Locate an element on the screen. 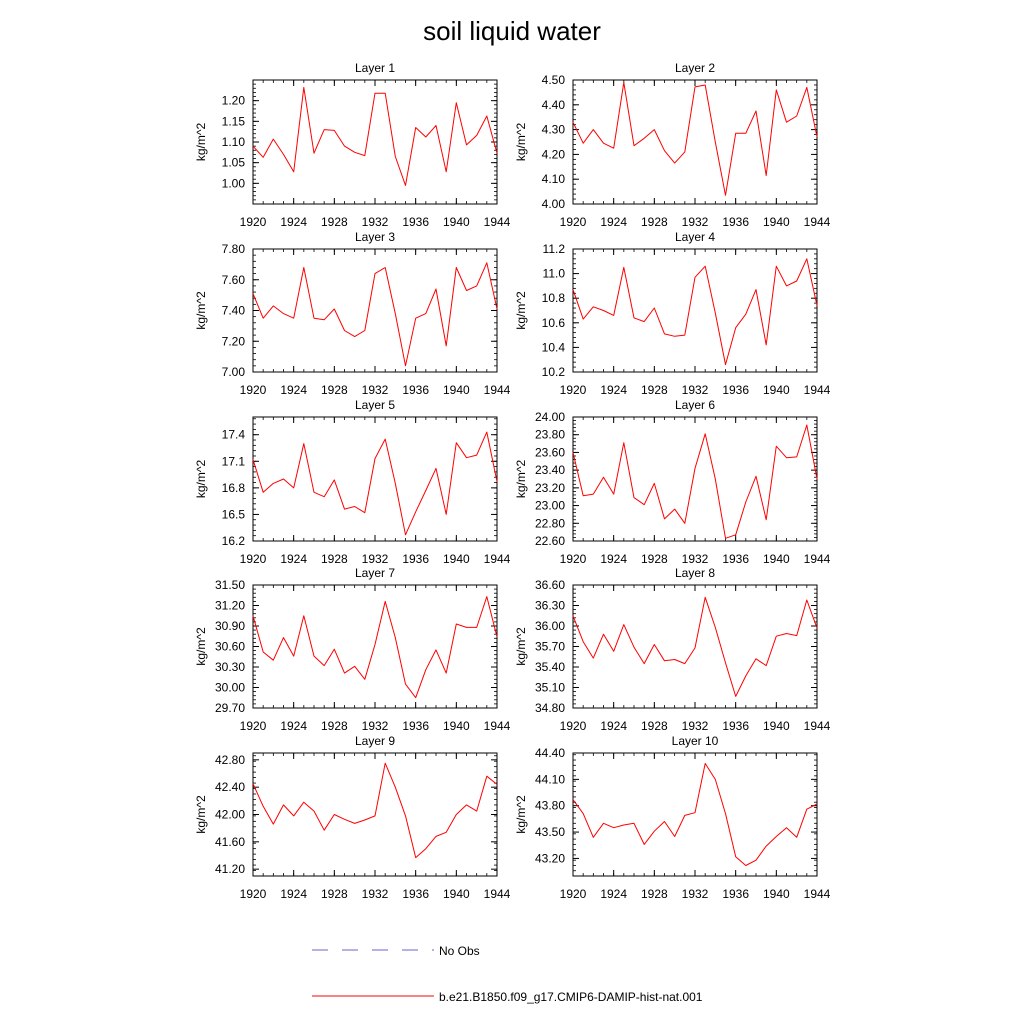 The image size is (1024, 1024). y-tick-label: 43.50 is located at coordinates (550, 832).